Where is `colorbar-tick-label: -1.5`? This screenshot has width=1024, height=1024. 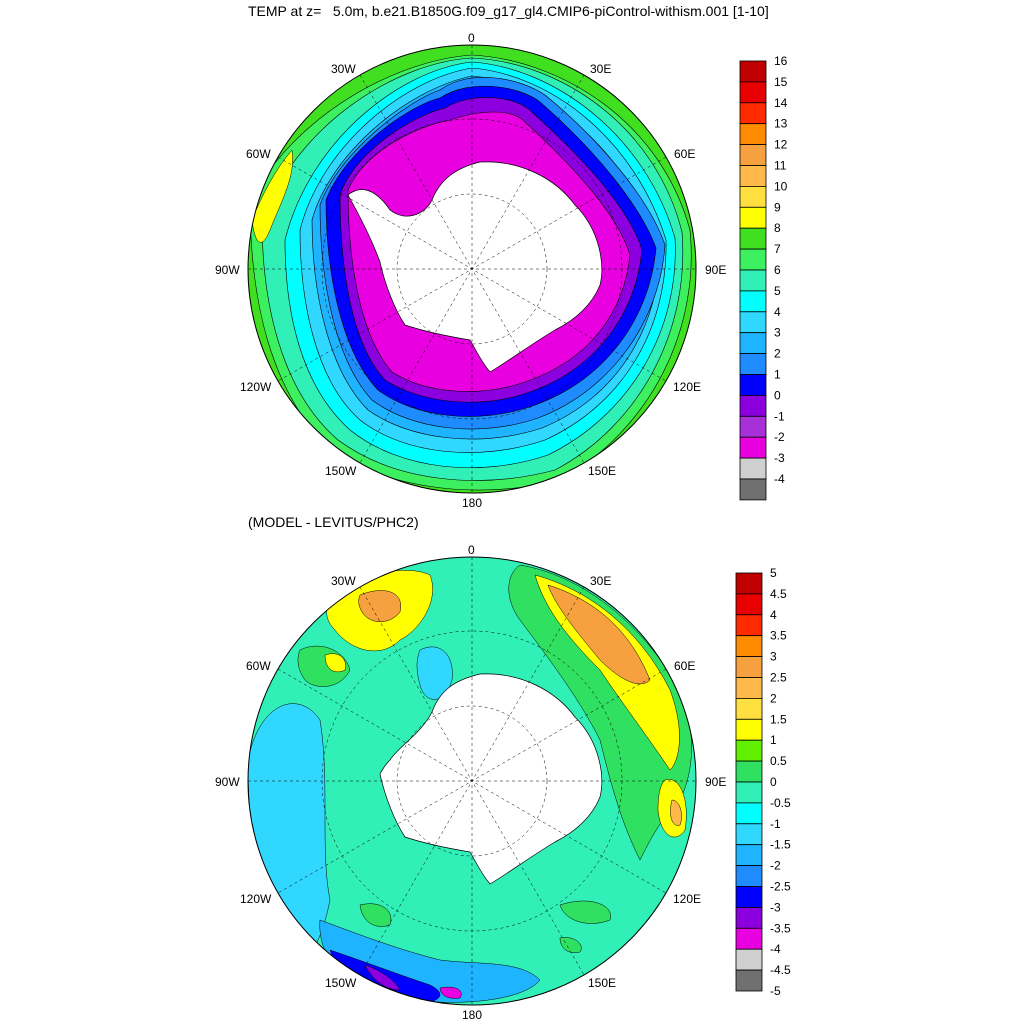
colorbar-tick-label: -1.5 is located at coordinates (780, 845).